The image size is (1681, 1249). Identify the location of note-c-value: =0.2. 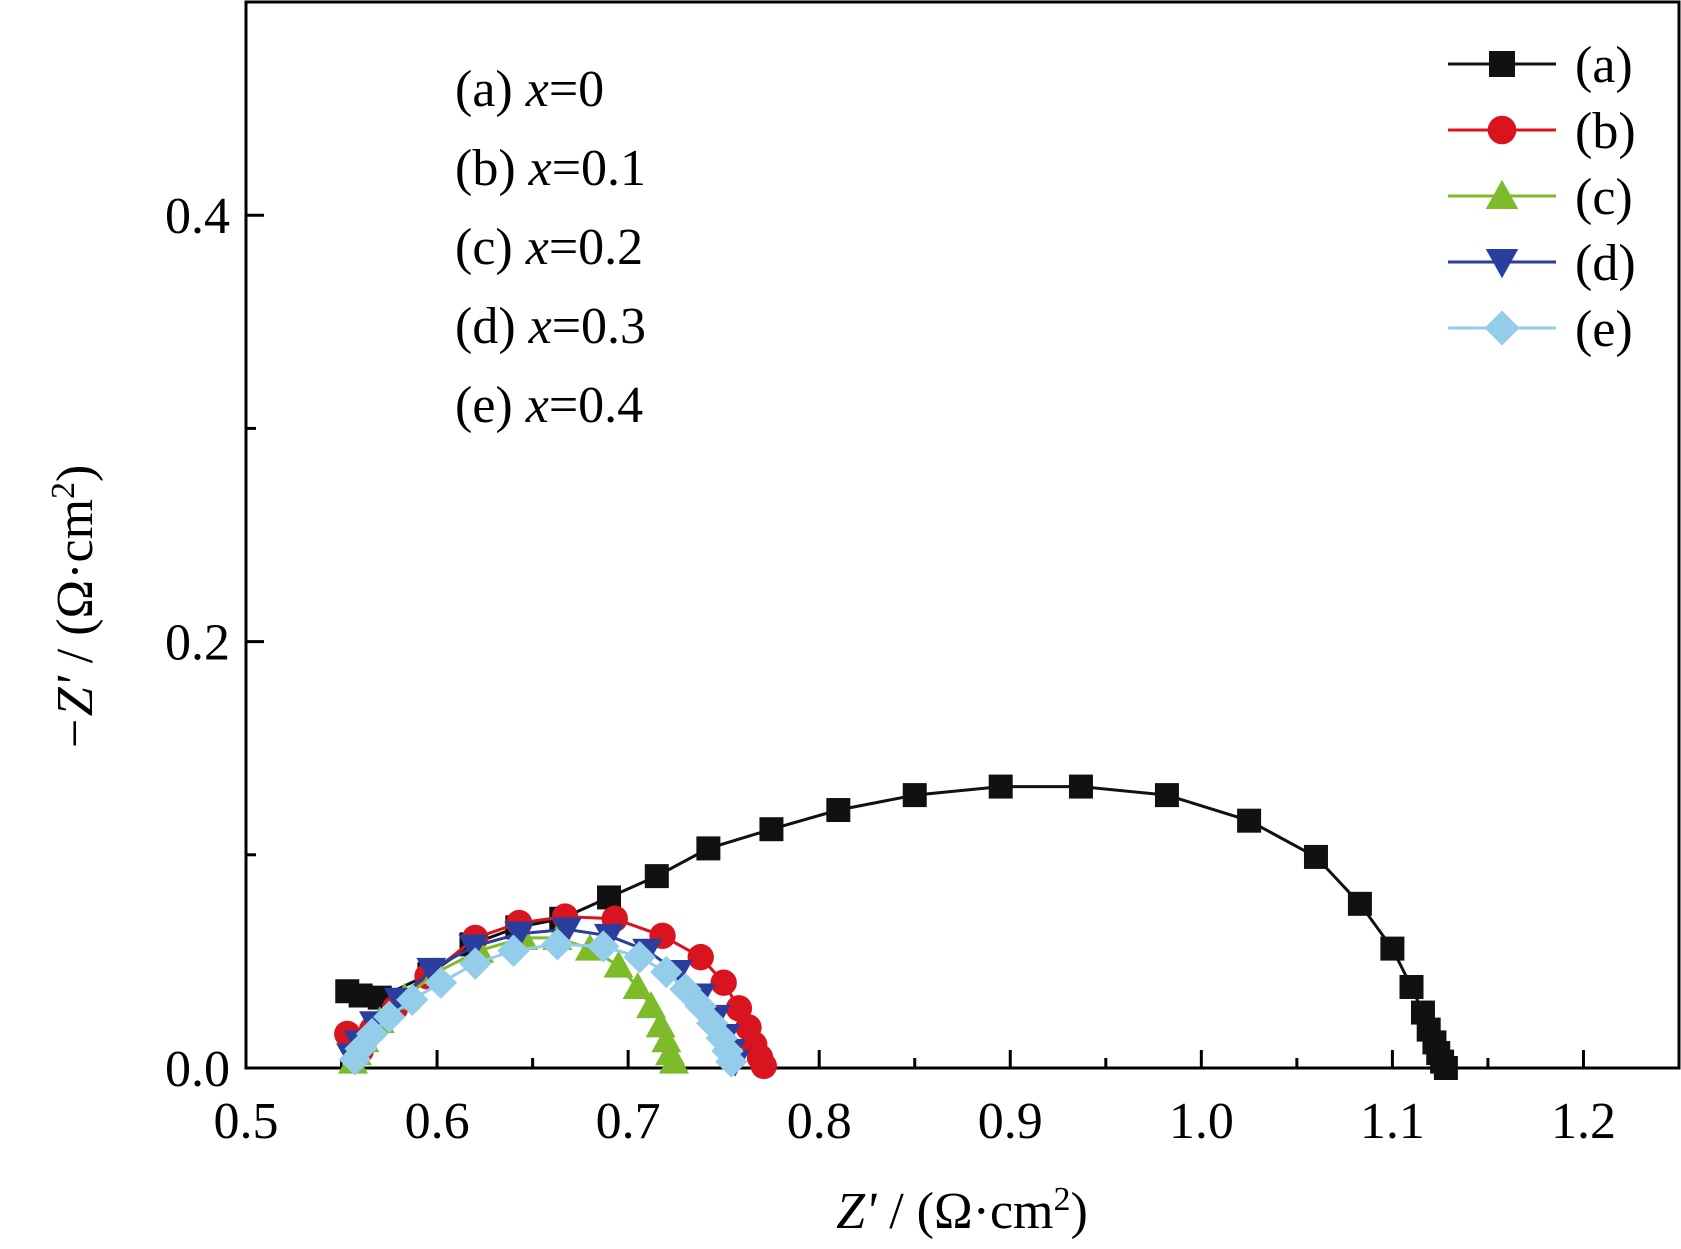
(596, 247).